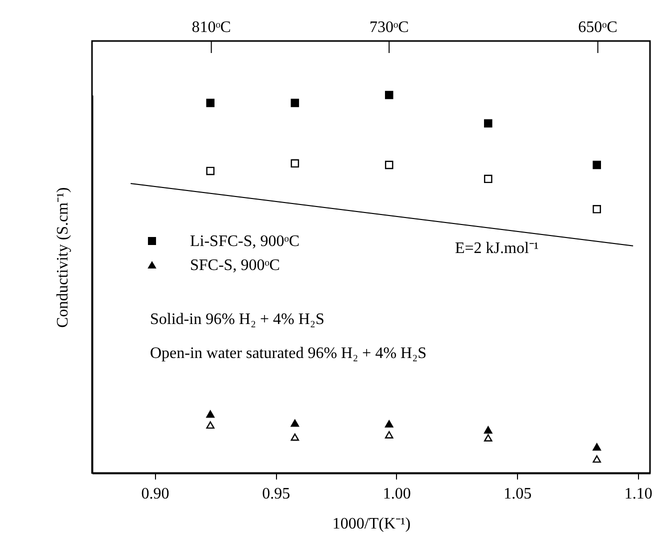 The height and width of the screenshot is (551, 661). What do you see at coordinates (598, 27) in the screenshot?
I see `annotation: 650ᵒC` at bounding box center [598, 27].